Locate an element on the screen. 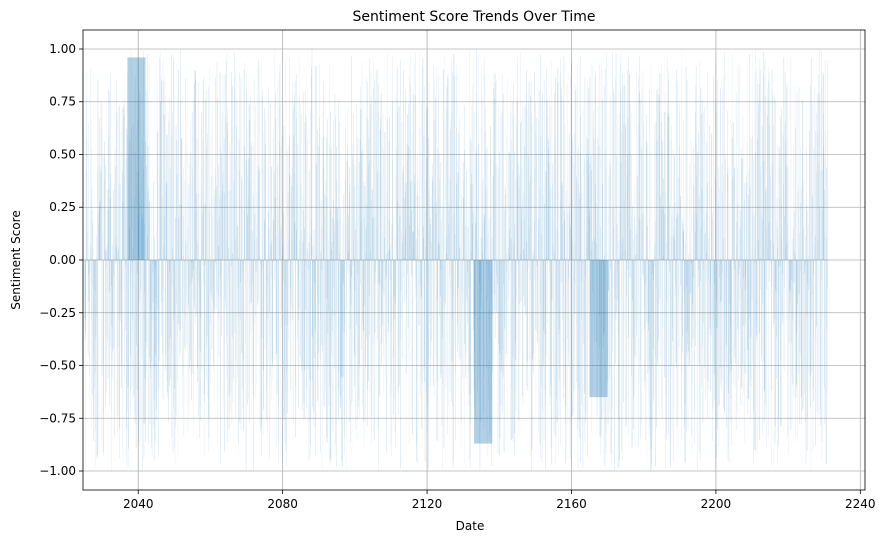  y-tick-label: −1.00 is located at coordinates (57, 471).